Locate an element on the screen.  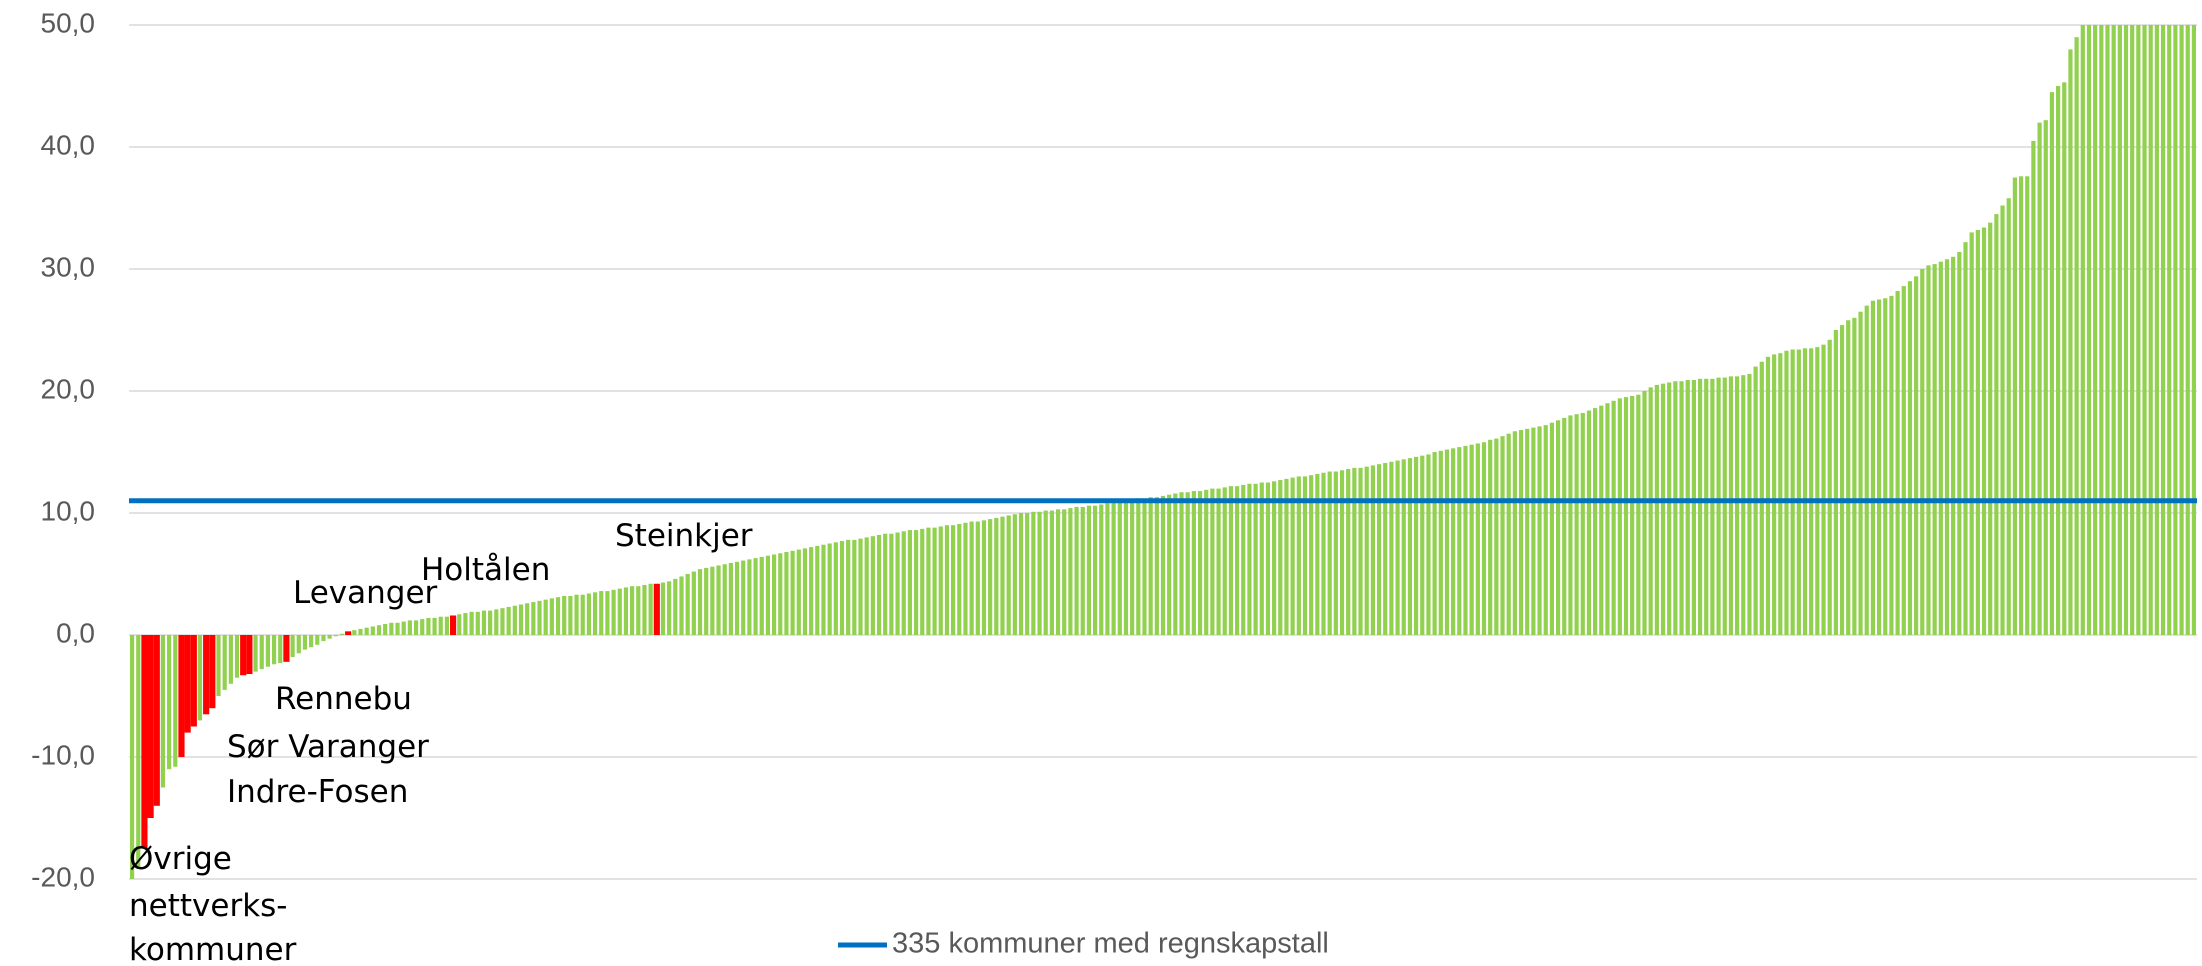
annotation: Steinkjer is located at coordinates (684, 536).